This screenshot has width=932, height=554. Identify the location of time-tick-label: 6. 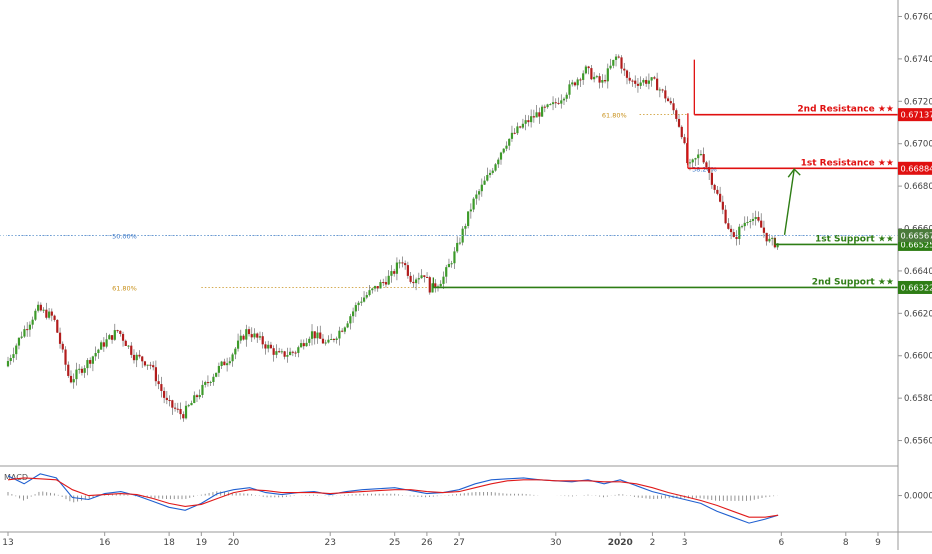
(781, 543).